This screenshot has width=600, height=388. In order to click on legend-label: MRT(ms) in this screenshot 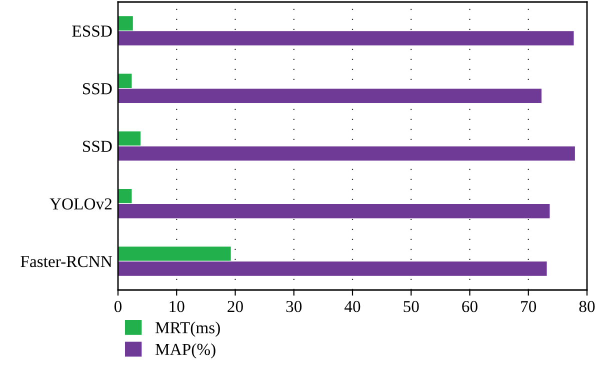, I will do `click(187, 329)`.